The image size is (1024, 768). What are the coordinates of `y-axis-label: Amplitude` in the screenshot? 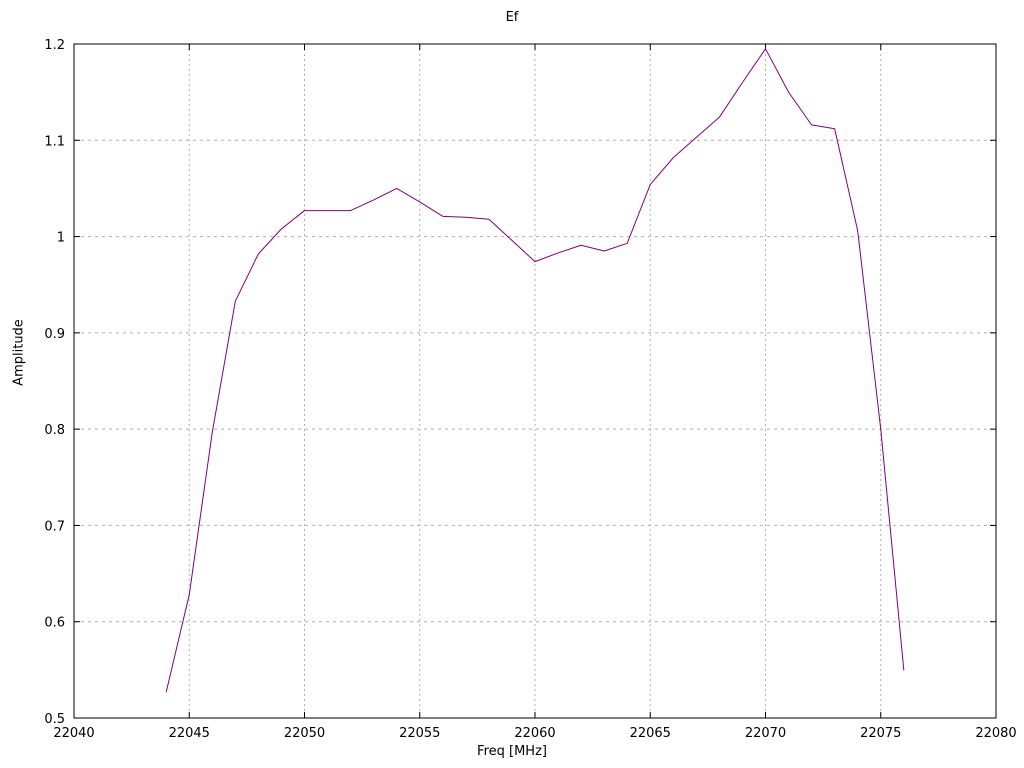 It's located at (19, 352).